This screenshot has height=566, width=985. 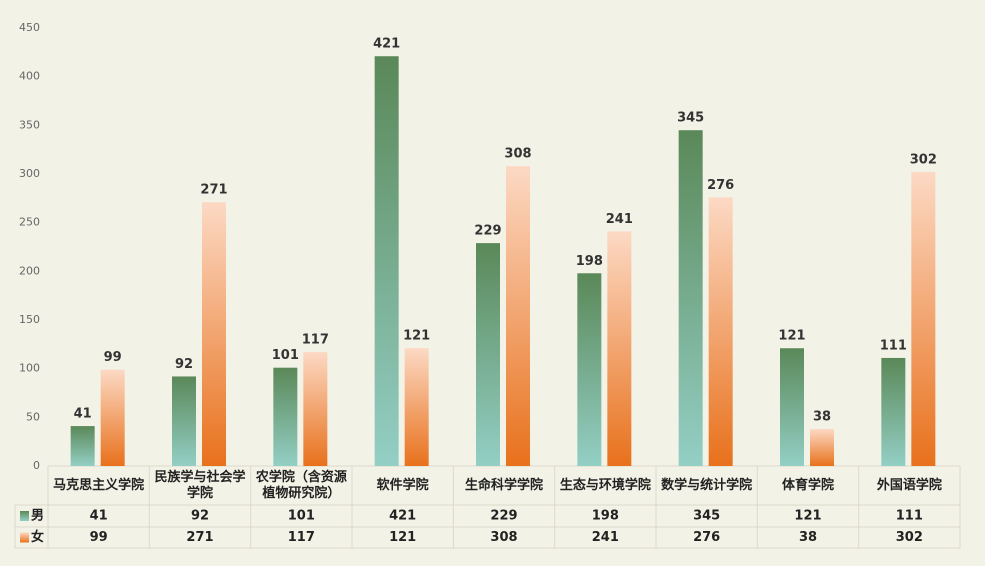 What do you see at coordinates (29, 76) in the screenshot?
I see `y-tick-label: 400` at bounding box center [29, 76].